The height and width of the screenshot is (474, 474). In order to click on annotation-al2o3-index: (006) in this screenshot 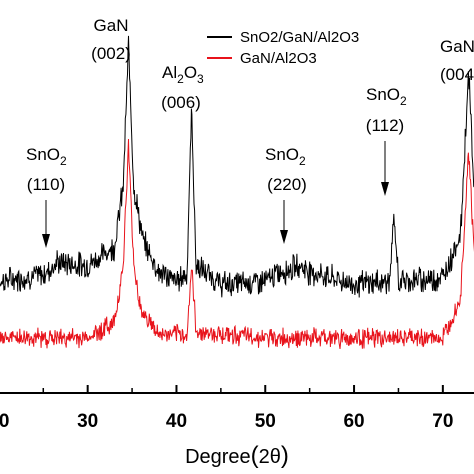, I will do `click(181, 102)`.